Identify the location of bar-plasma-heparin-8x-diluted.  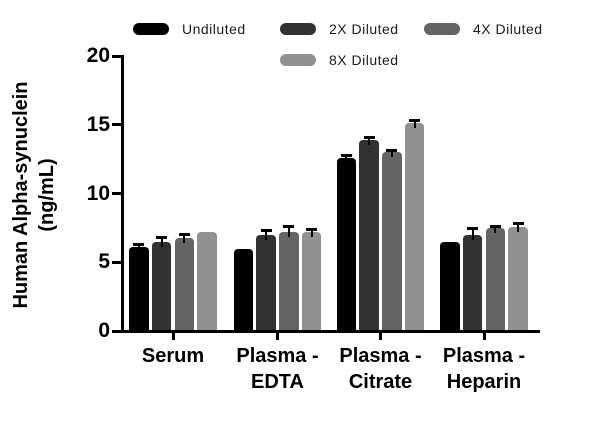
(518, 278).